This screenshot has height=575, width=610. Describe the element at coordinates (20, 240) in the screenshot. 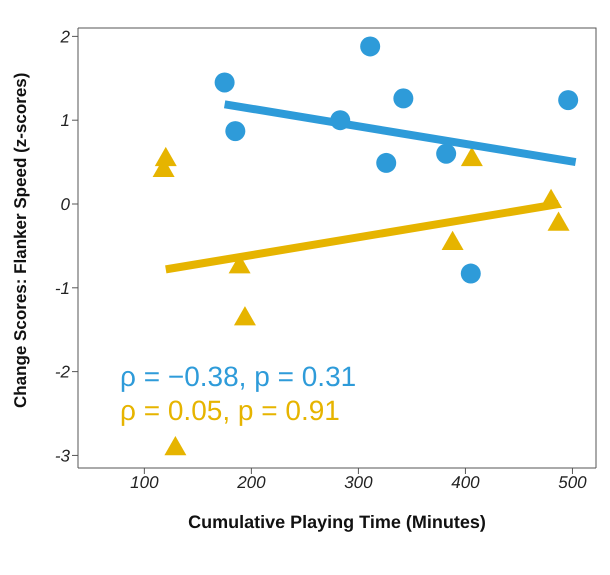

I see `y-axis-title: Change Scores: Flanker Speed (z-scores)` at that location.